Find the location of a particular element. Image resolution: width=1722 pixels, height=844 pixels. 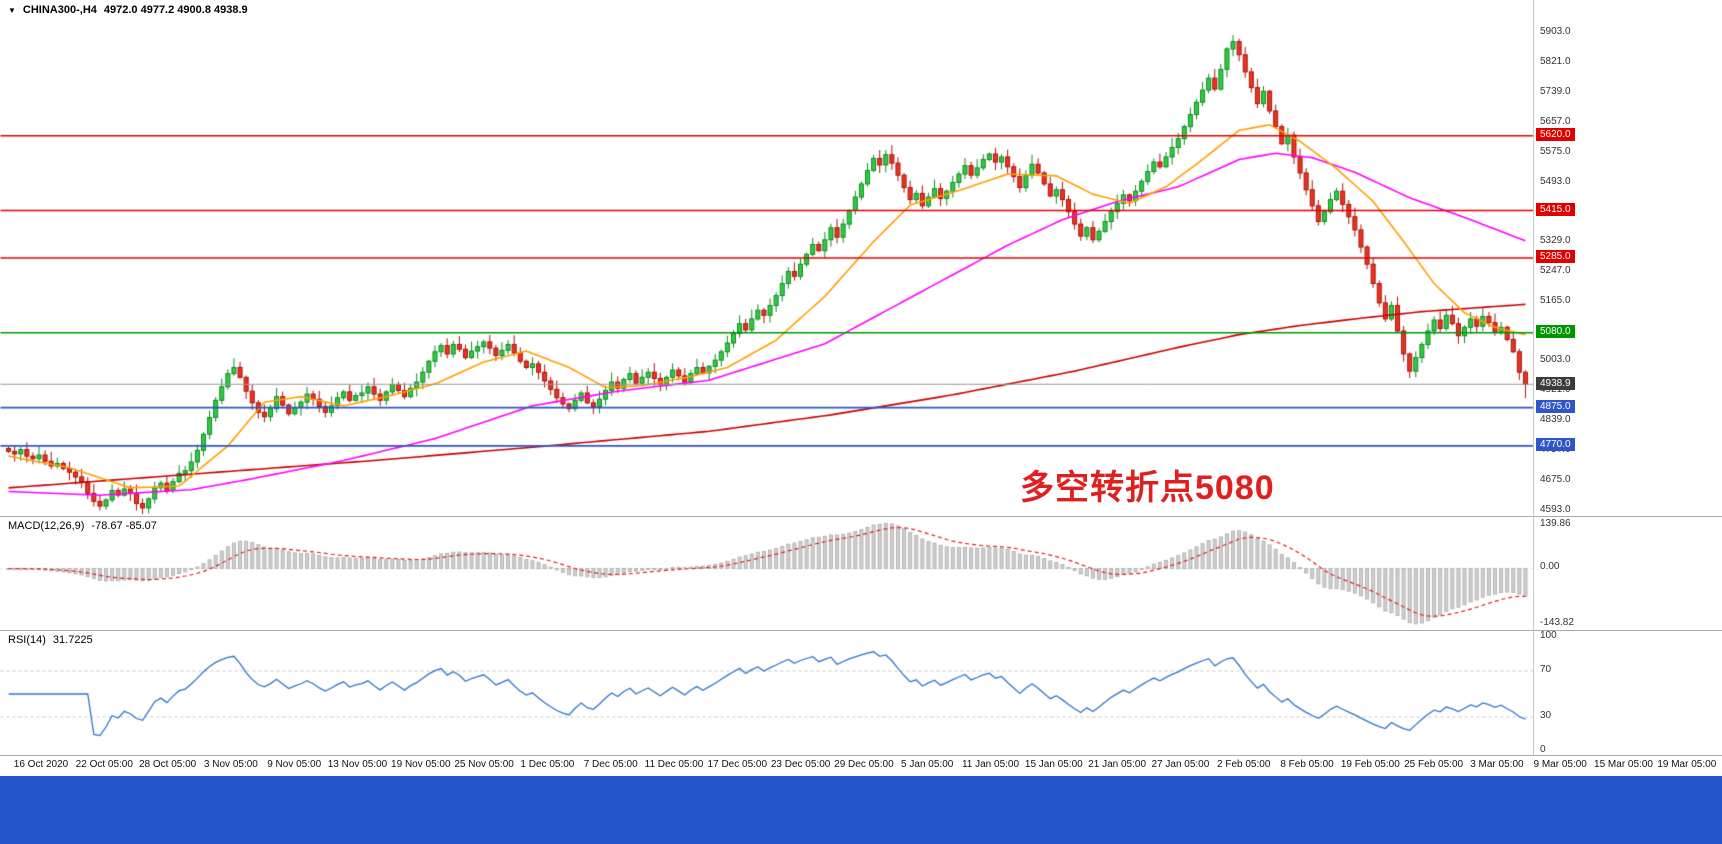

date-axis-label: 17 Dec 05:00 is located at coordinates (737, 764).